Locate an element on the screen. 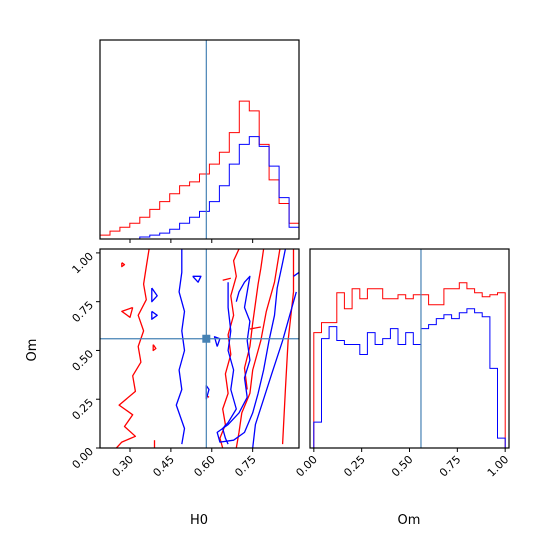  y-axis-label-om: Om is located at coordinates (32, 350).